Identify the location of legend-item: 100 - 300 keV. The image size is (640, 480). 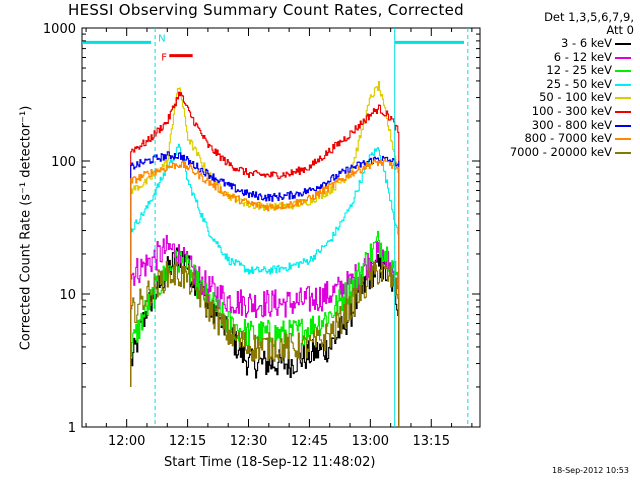
(559, 111).